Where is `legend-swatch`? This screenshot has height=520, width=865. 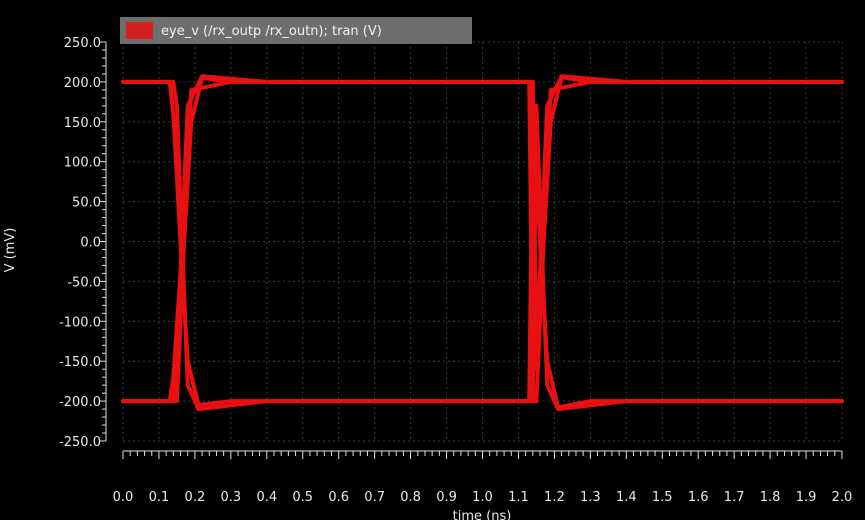
legend-swatch is located at coordinates (139, 30).